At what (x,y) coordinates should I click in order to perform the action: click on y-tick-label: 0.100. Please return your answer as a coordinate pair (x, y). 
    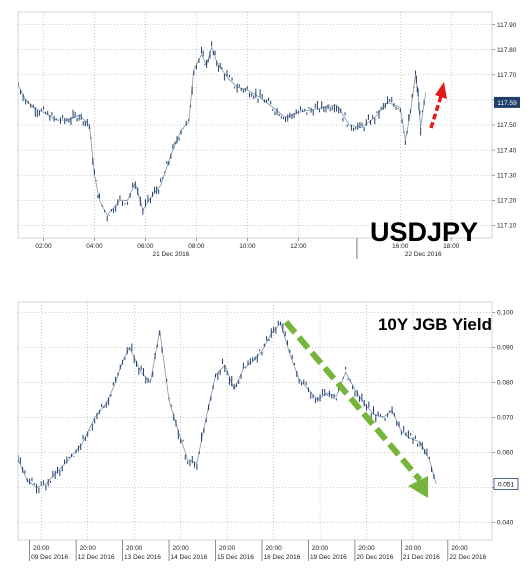
    Looking at the image, I should click on (505, 313).